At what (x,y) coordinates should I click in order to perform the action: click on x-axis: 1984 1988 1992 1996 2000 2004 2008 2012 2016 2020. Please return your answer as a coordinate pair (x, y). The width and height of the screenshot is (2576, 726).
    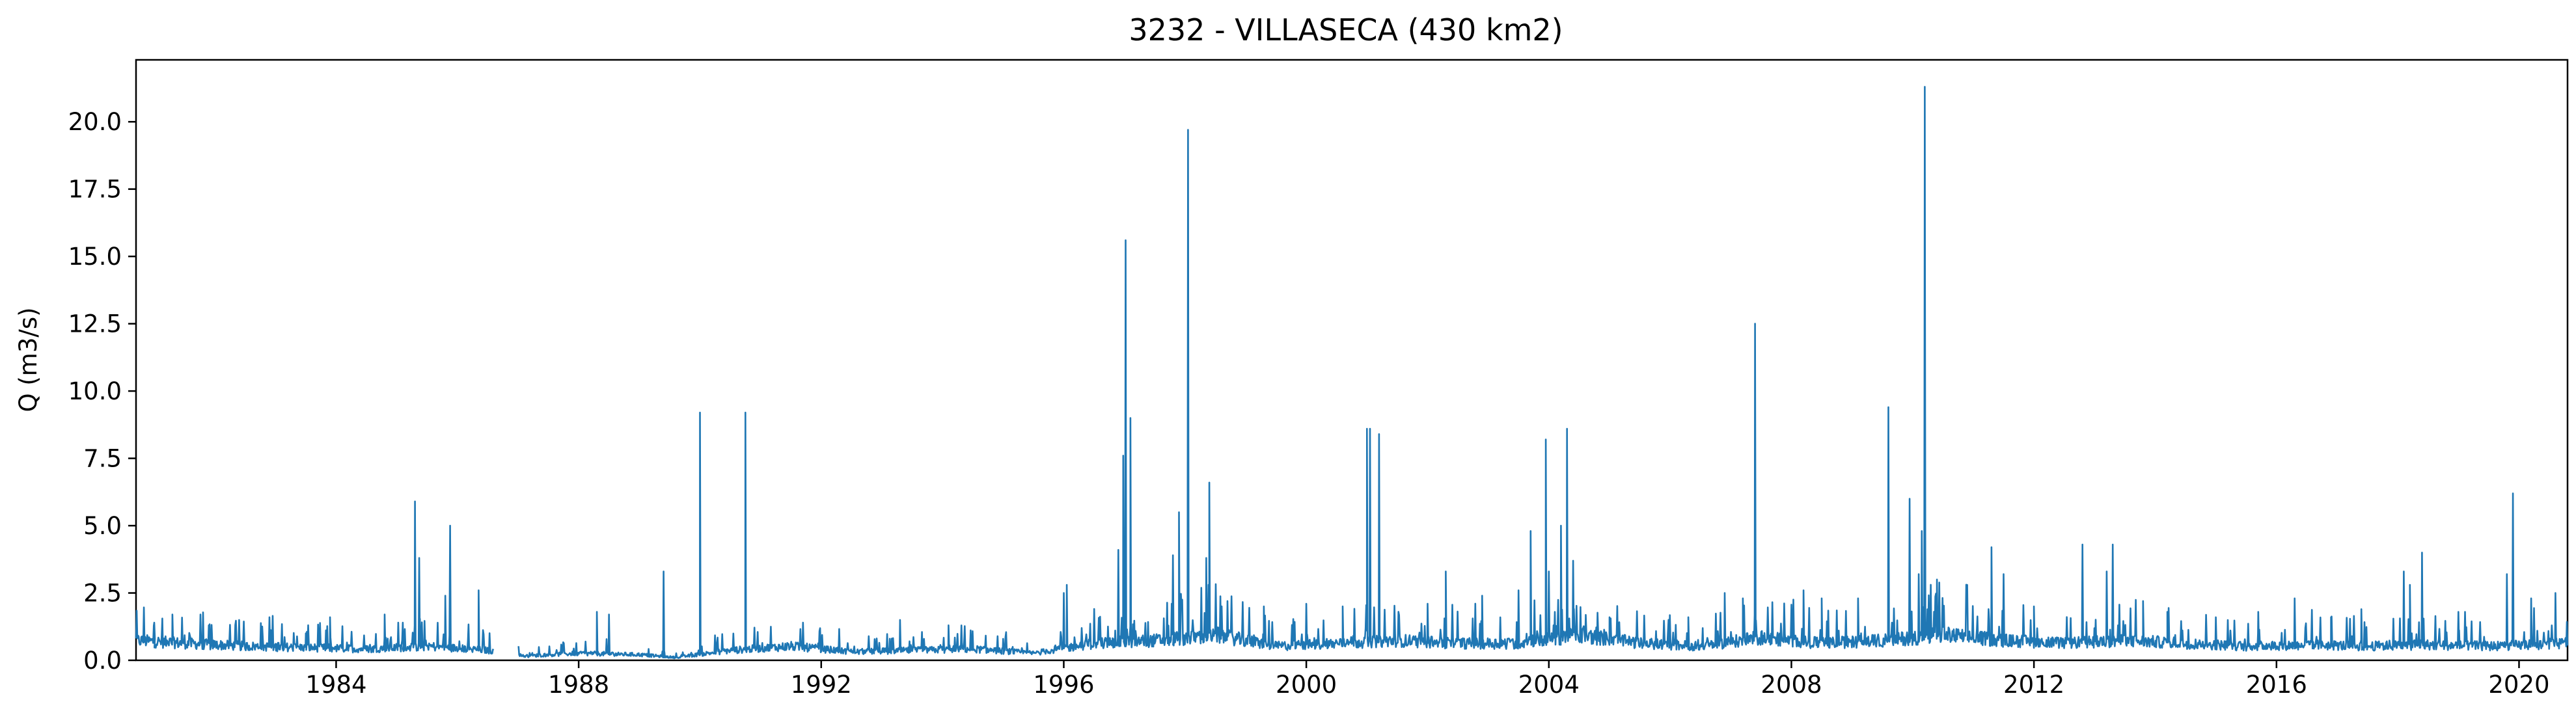
    Looking at the image, I should click on (1427, 679).